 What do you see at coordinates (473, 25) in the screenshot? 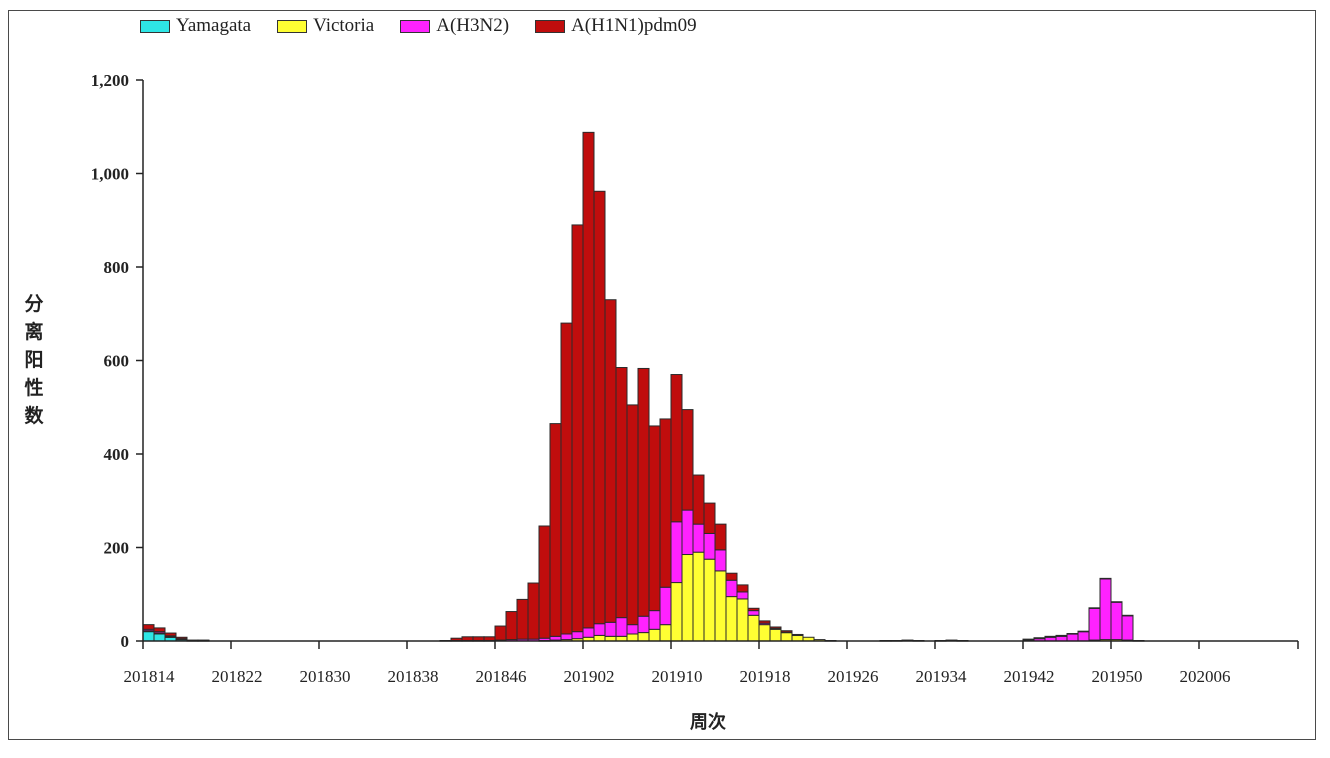
I see `legend-label: A(H3N2)` at bounding box center [473, 25].